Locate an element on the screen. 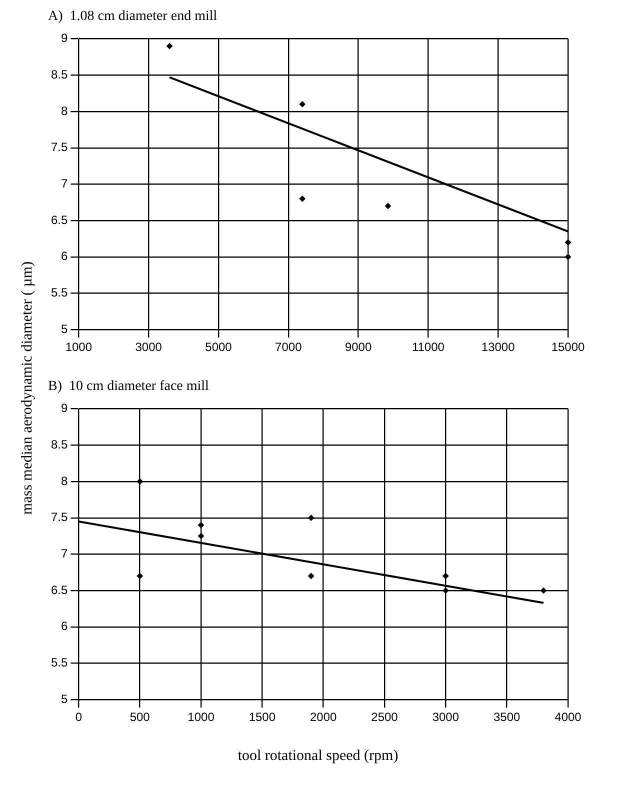  x-tick-label: 500 is located at coordinates (140, 717).